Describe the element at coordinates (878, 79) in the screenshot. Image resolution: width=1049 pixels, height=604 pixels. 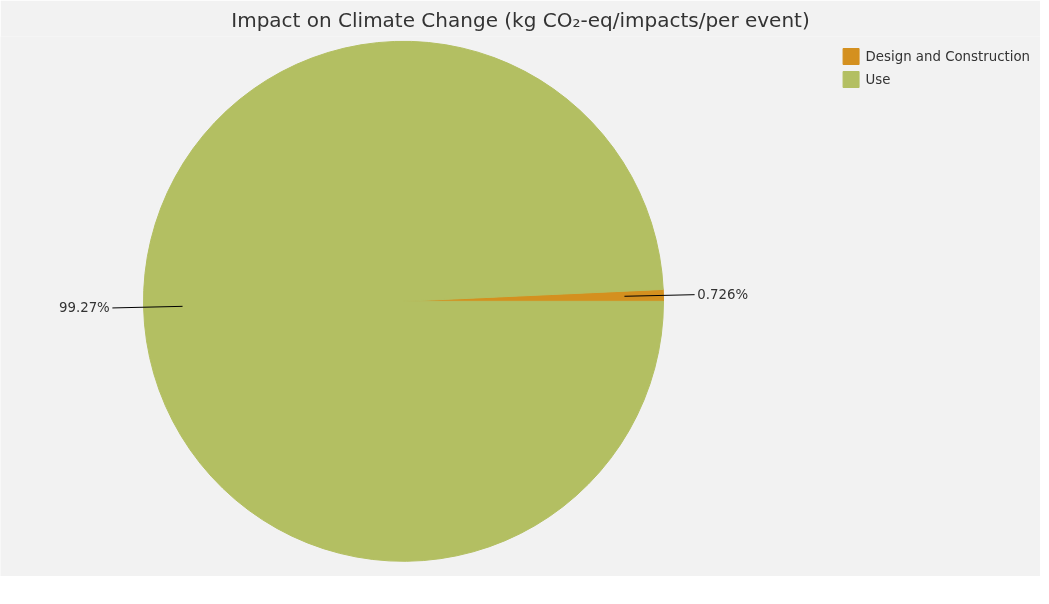
I see `legend-label: Use` at that location.